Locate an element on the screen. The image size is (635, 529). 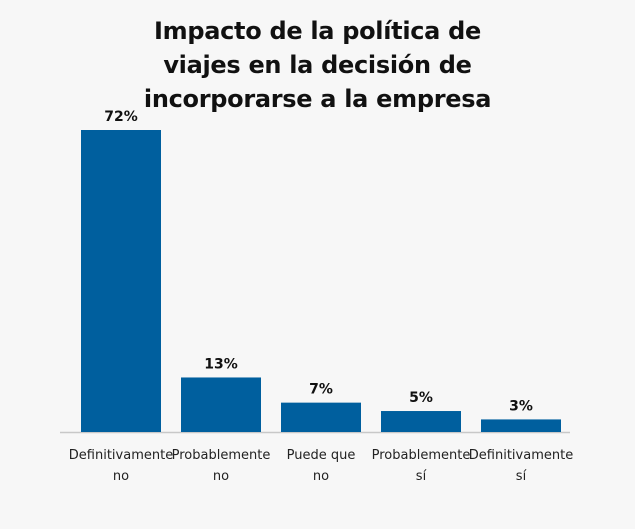
bar-value-label-3: 5% is located at coordinates (421, 398).